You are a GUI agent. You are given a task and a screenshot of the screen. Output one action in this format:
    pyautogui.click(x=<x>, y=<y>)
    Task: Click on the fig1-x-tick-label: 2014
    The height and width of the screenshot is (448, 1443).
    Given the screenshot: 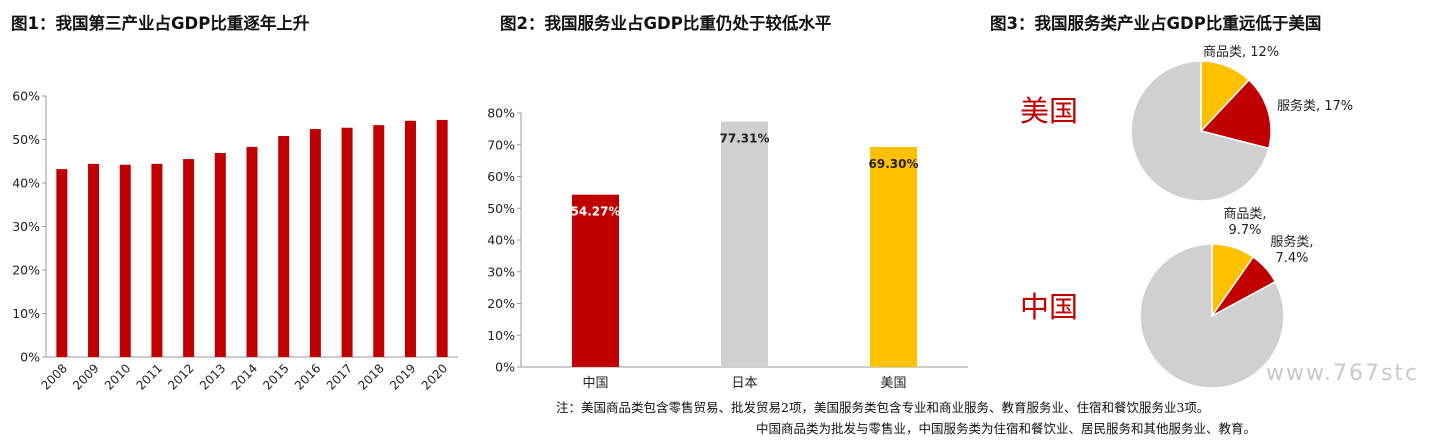 What is the action you would take?
    pyautogui.click(x=244, y=376)
    